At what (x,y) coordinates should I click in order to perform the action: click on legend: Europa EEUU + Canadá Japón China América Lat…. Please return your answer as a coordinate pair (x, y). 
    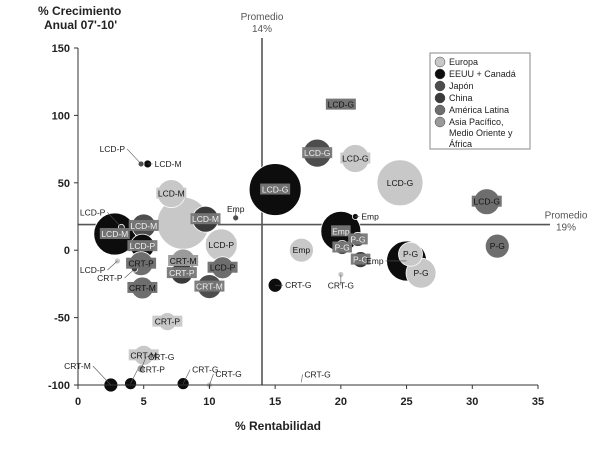
    Looking at the image, I should click on (480, 101).